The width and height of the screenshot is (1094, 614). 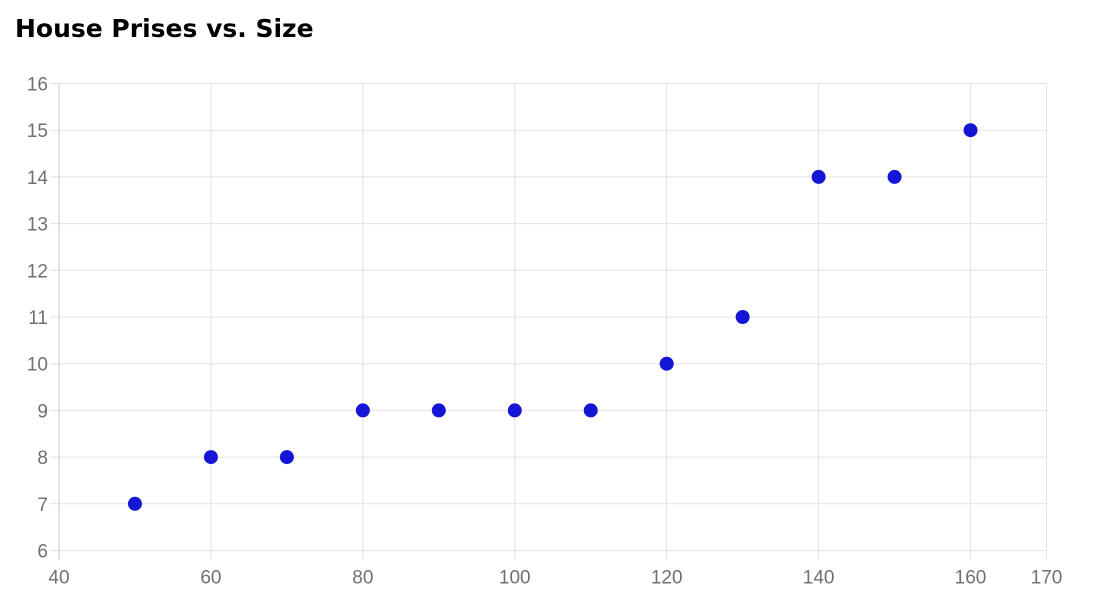 I want to click on y-tick-label: 14, so click(x=38, y=178).